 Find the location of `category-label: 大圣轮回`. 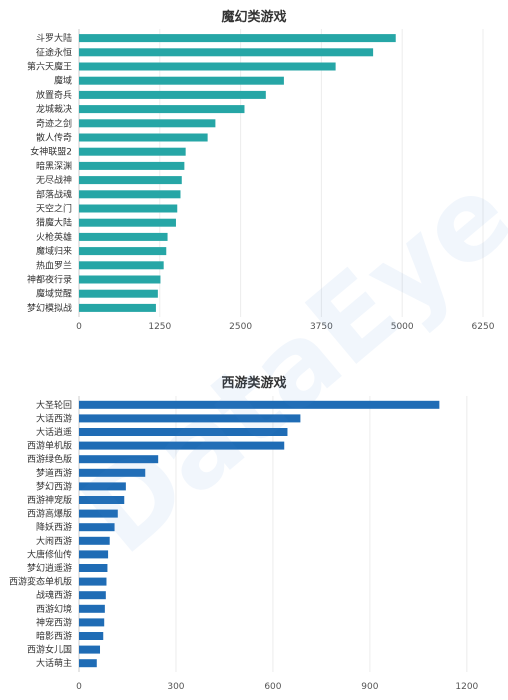

category-label: 大圣轮回 is located at coordinates (54, 405).